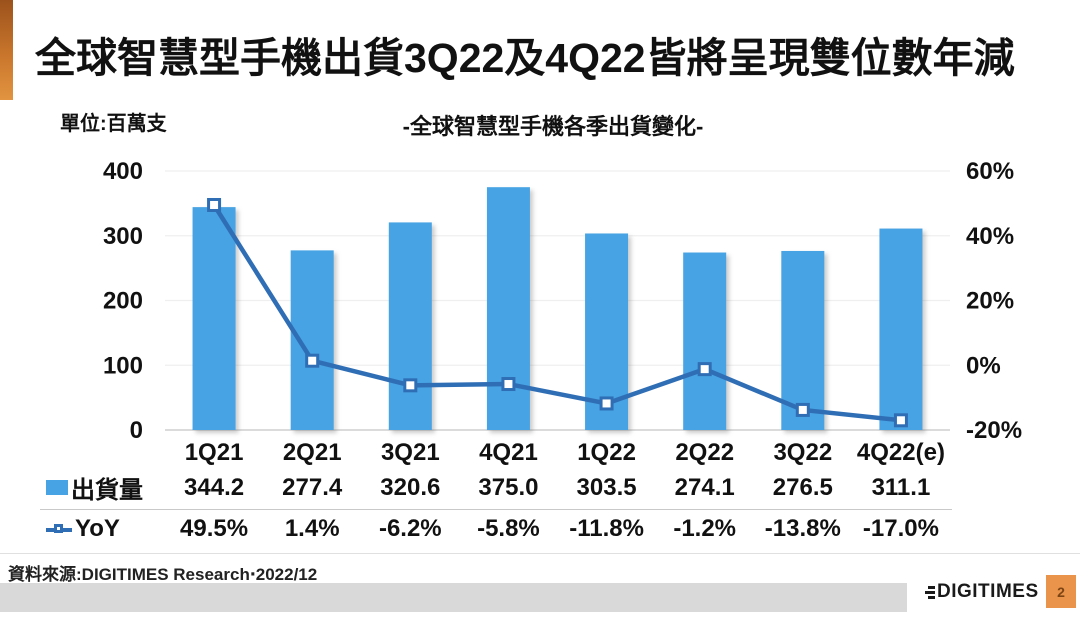  What do you see at coordinates (988, 591) in the screenshot?
I see `digitimes-logo-text: DIGITIMES` at bounding box center [988, 591].